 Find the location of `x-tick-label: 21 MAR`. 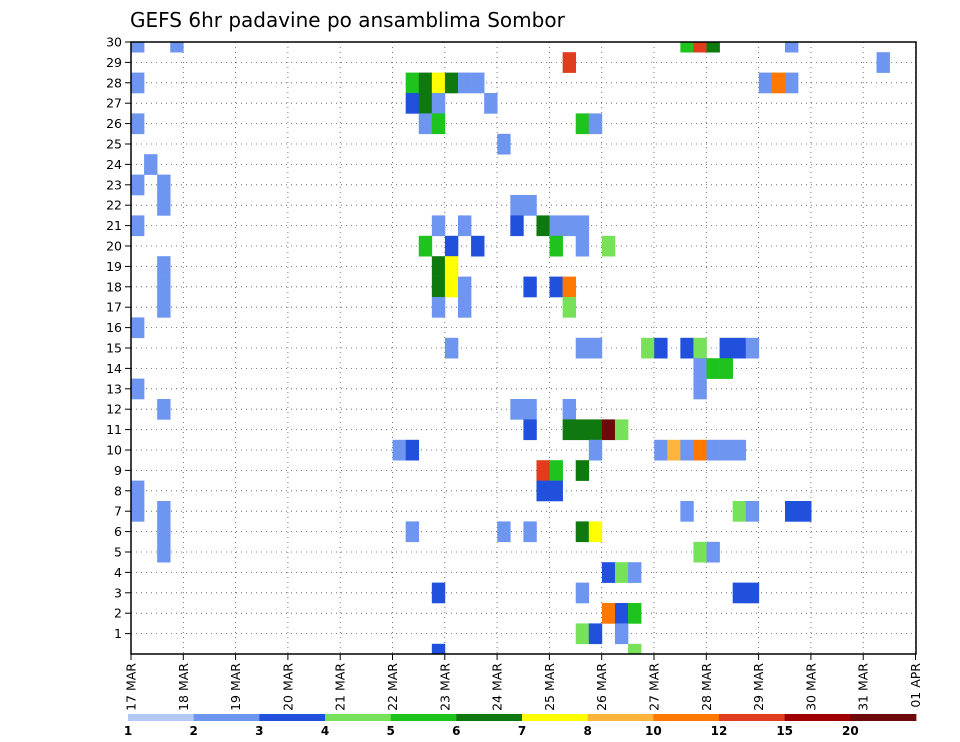

x-tick-label: 21 MAR is located at coordinates (340, 687).